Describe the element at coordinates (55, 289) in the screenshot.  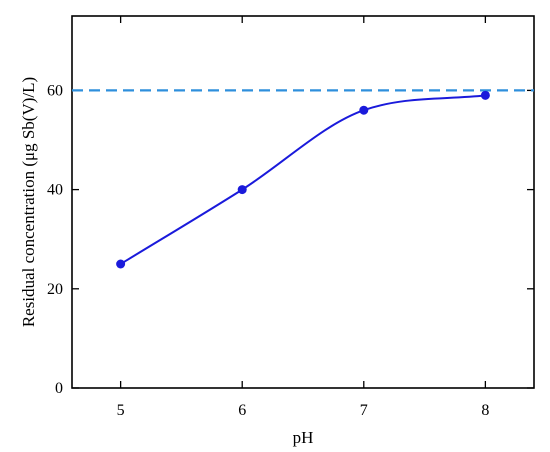
I see `y-tick-label: 20` at that location.